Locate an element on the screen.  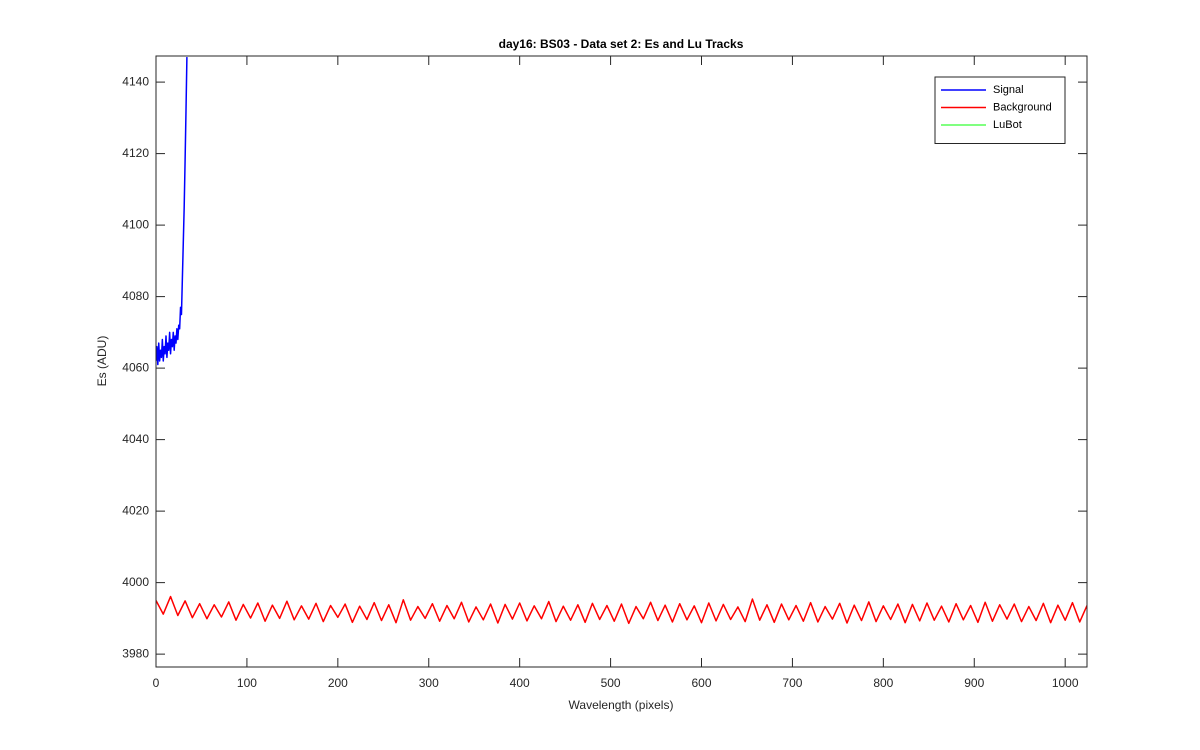
y-tick-label: 4040 is located at coordinates (135, 439).